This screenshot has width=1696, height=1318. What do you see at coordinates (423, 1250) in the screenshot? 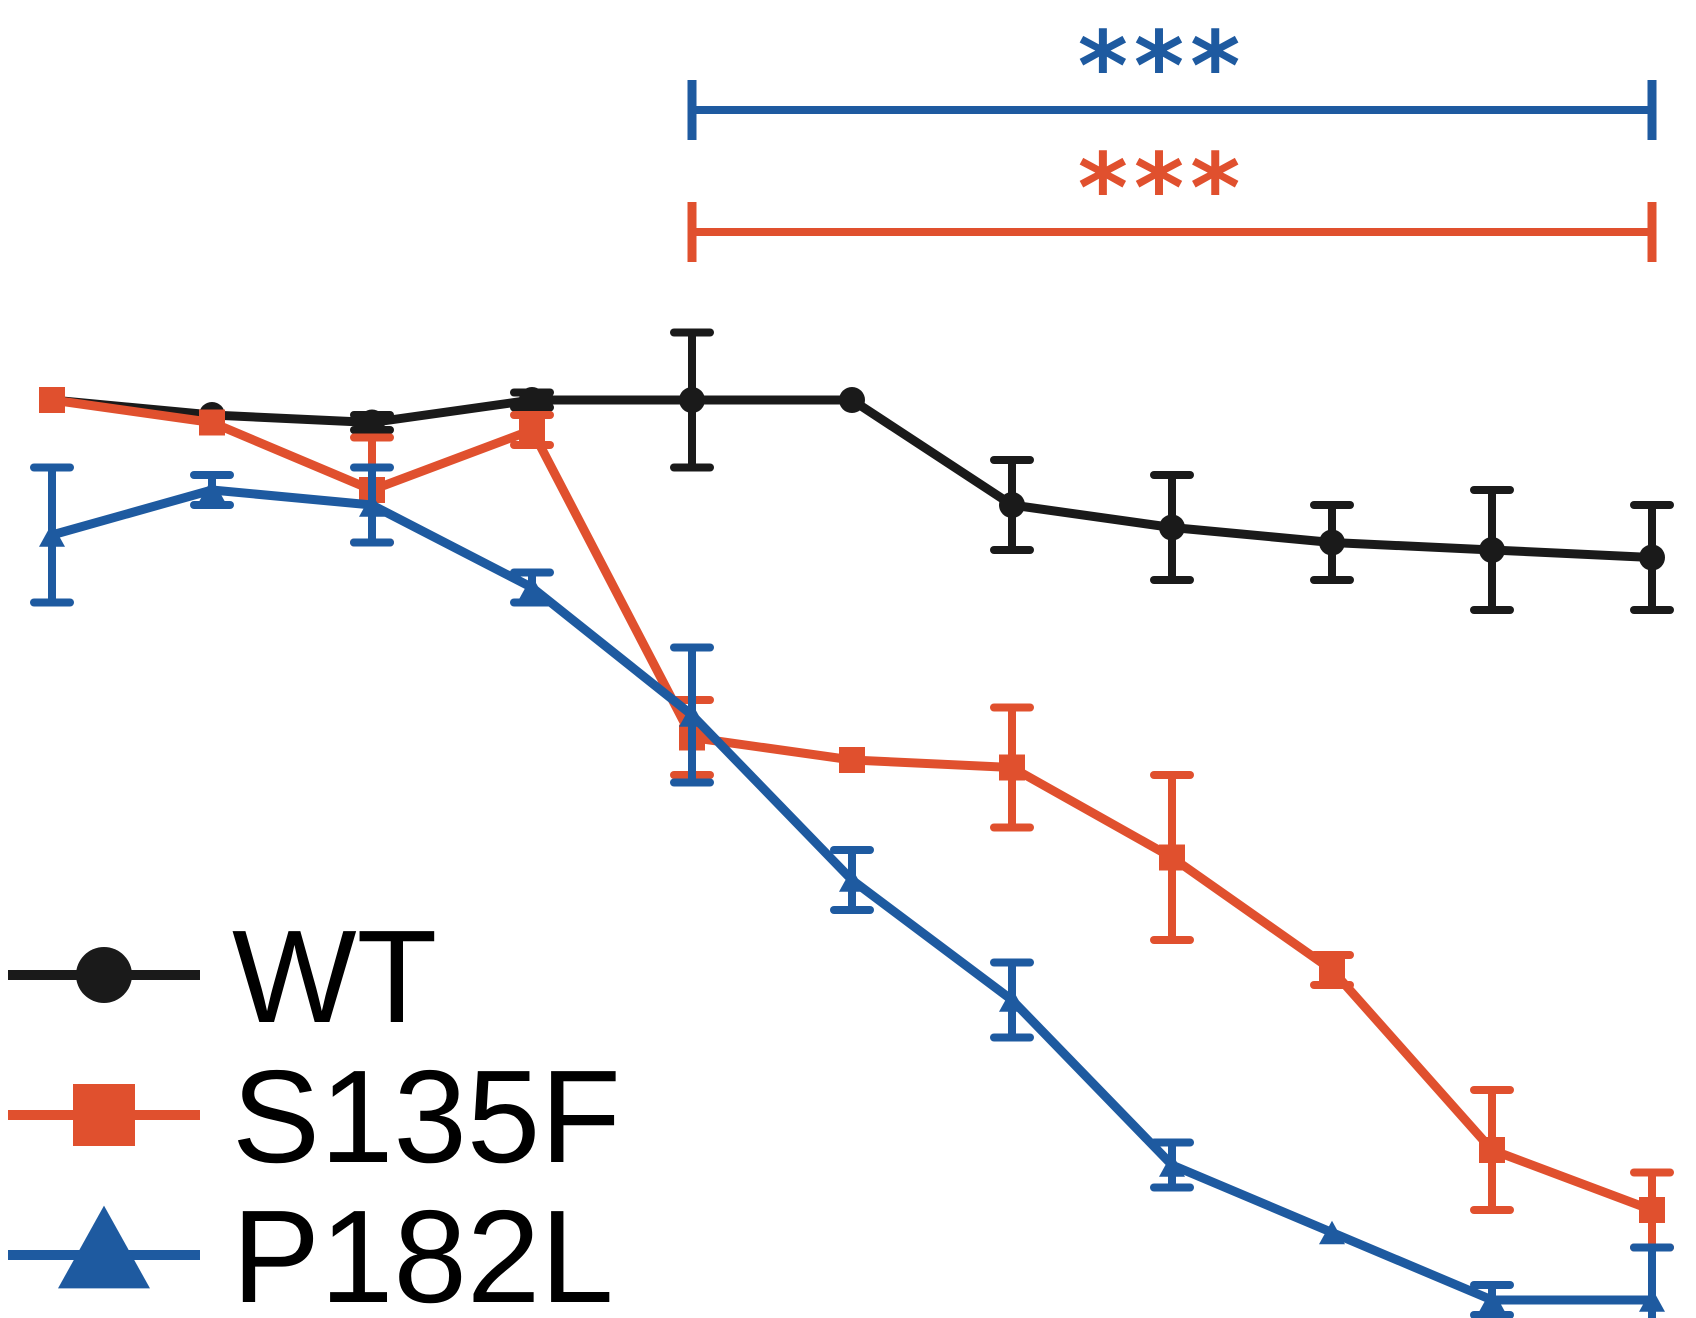
I see `legend-label-p182l: P182L` at bounding box center [423, 1250].